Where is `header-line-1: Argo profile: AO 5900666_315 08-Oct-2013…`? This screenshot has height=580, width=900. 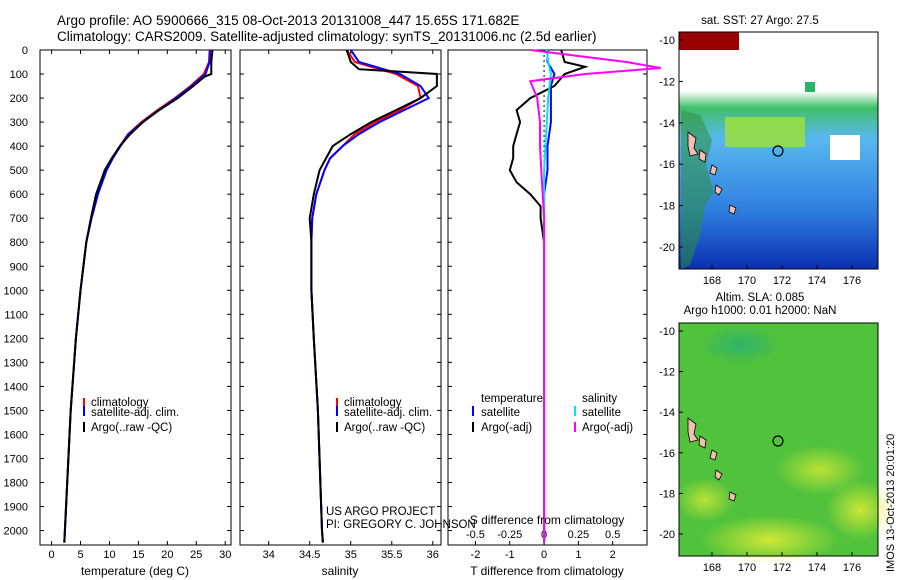
header-line-1: Argo profile: AO 5900666_315 08-Oct-2013… is located at coordinates (288, 20).